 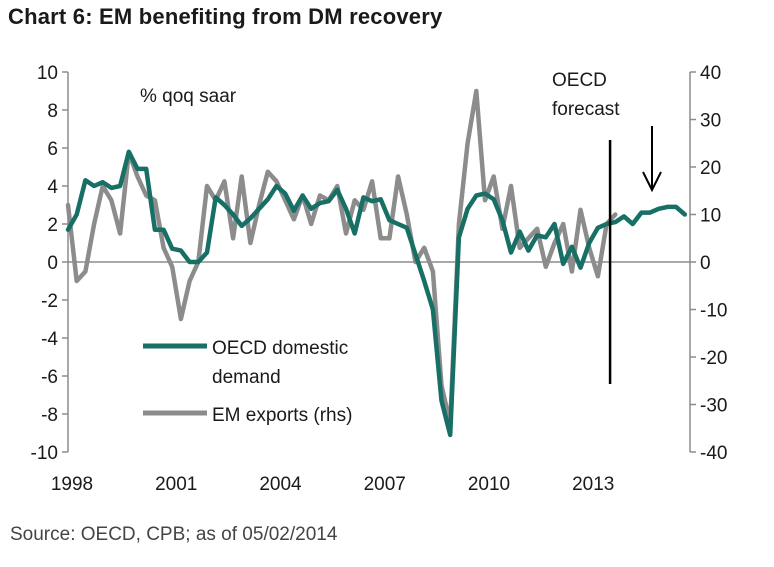 What do you see at coordinates (385, 484) in the screenshot?
I see `x-tick-label: 2007` at bounding box center [385, 484].